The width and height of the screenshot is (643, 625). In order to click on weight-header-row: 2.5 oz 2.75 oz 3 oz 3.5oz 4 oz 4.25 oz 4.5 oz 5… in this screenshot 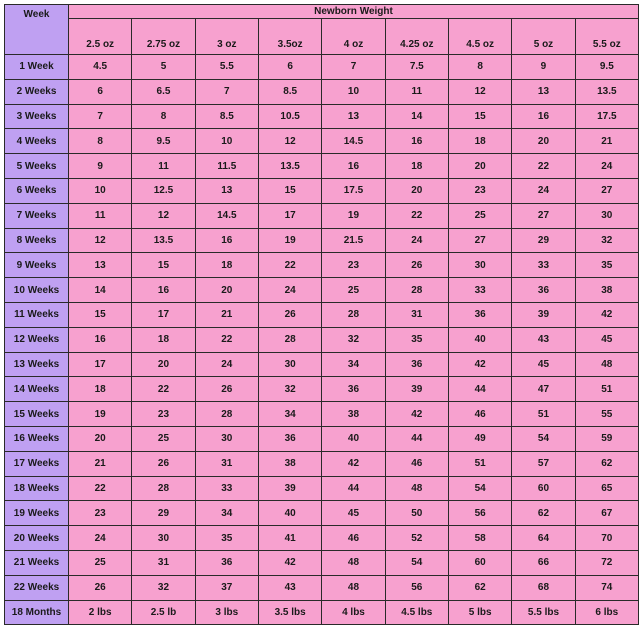, I will do `click(322, 36)`.